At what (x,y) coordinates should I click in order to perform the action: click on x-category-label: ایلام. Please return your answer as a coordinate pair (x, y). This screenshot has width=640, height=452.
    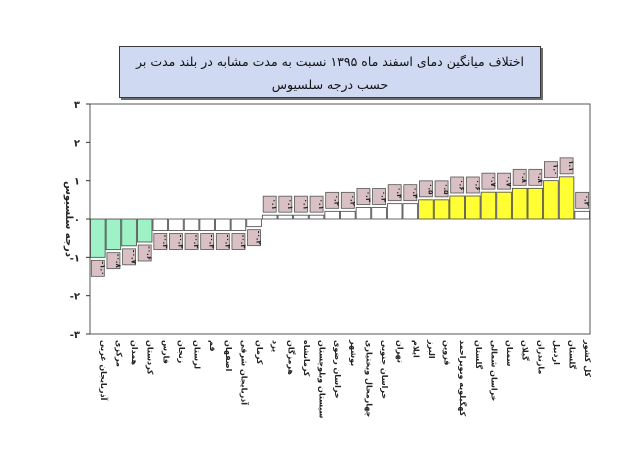
    Looking at the image, I should click on (415, 349).